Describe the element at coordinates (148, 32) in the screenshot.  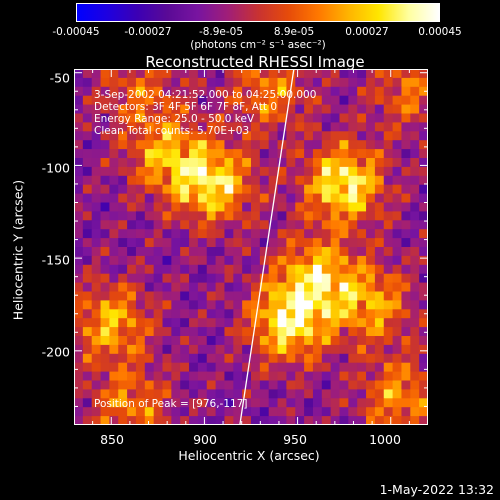
I see `colorbar-tick: -0.00027` at that location.